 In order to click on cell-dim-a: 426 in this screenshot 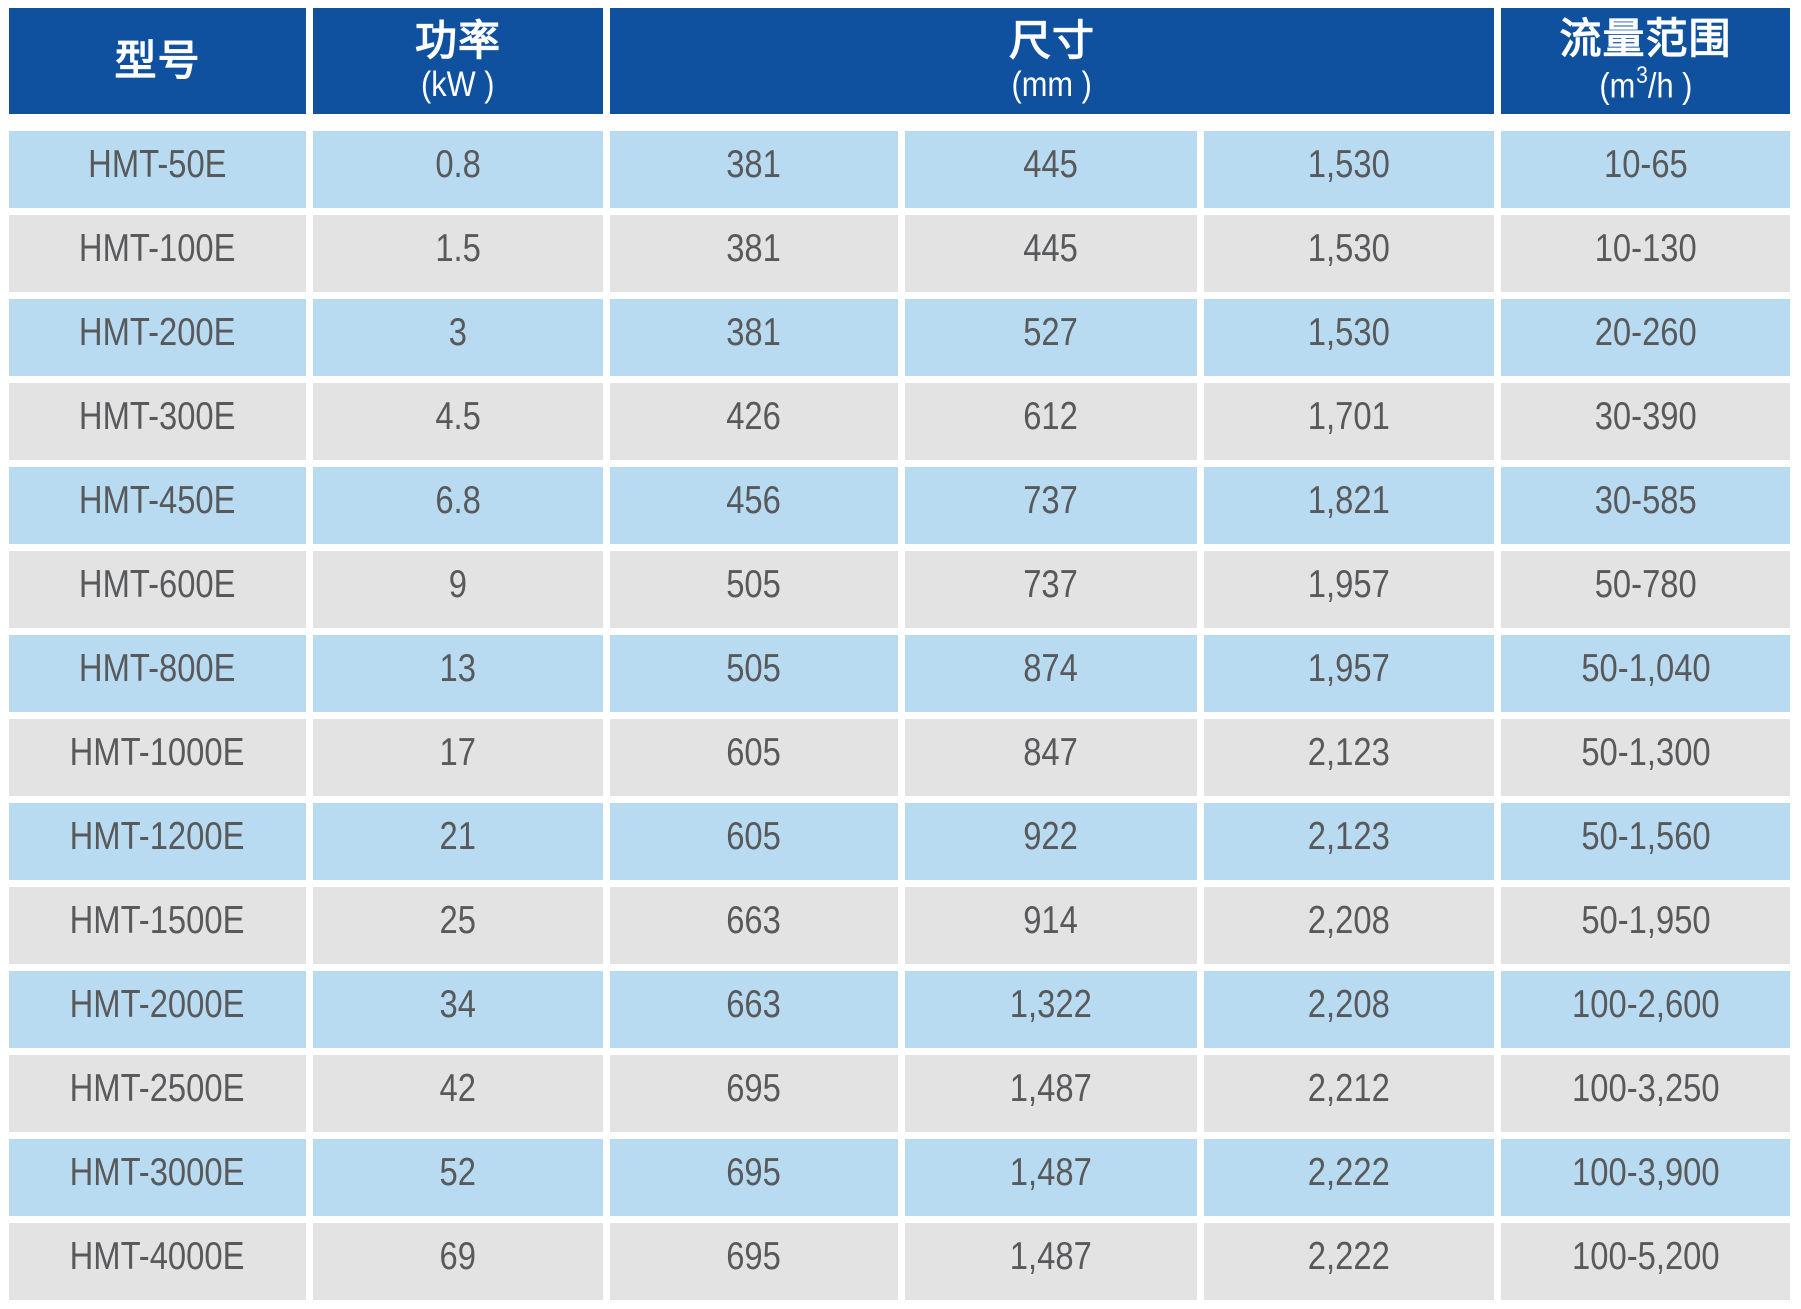, I will do `click(754, 421)`.